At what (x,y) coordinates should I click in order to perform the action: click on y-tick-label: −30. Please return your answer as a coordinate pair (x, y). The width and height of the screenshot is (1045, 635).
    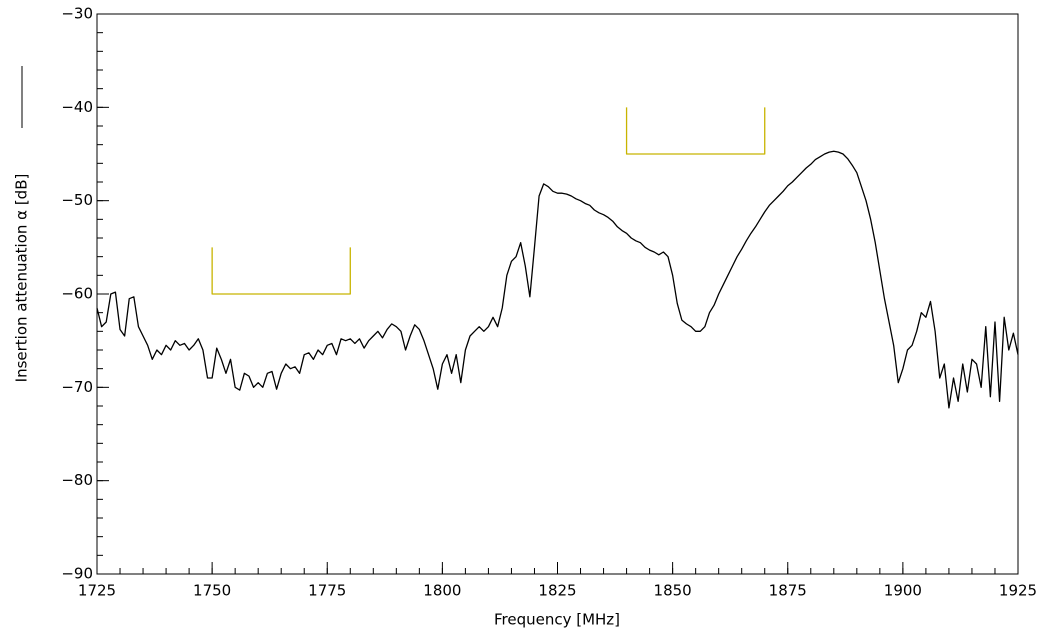
    Looking at the image, I should click on (77, 14).